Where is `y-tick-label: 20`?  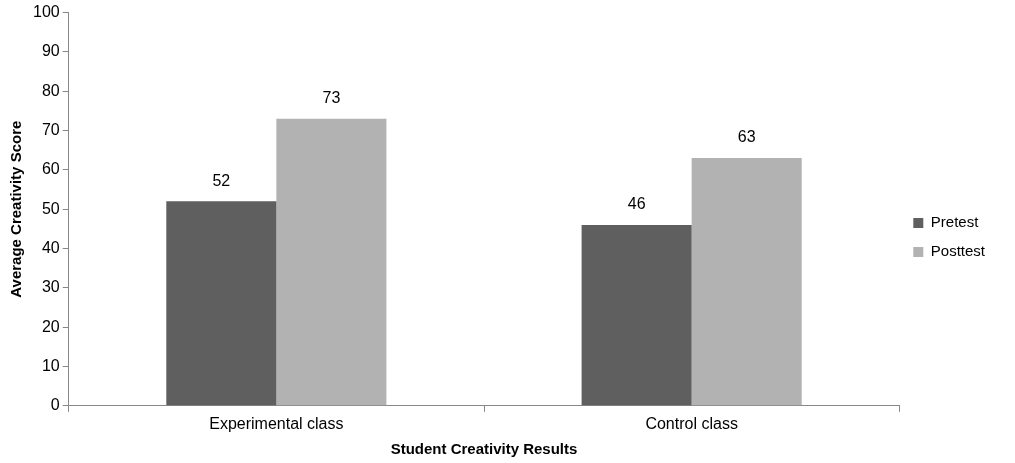 y-tick-label: 20 is located at coordinates (50, 326).